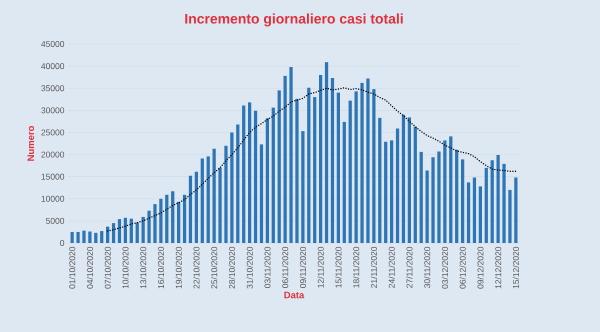 Image resolution: width=600 pixels, height=332 pixels. Describe the element at coordinates (52, 44) in the screenshot. I see `y-tick-label: 45000` at that location.